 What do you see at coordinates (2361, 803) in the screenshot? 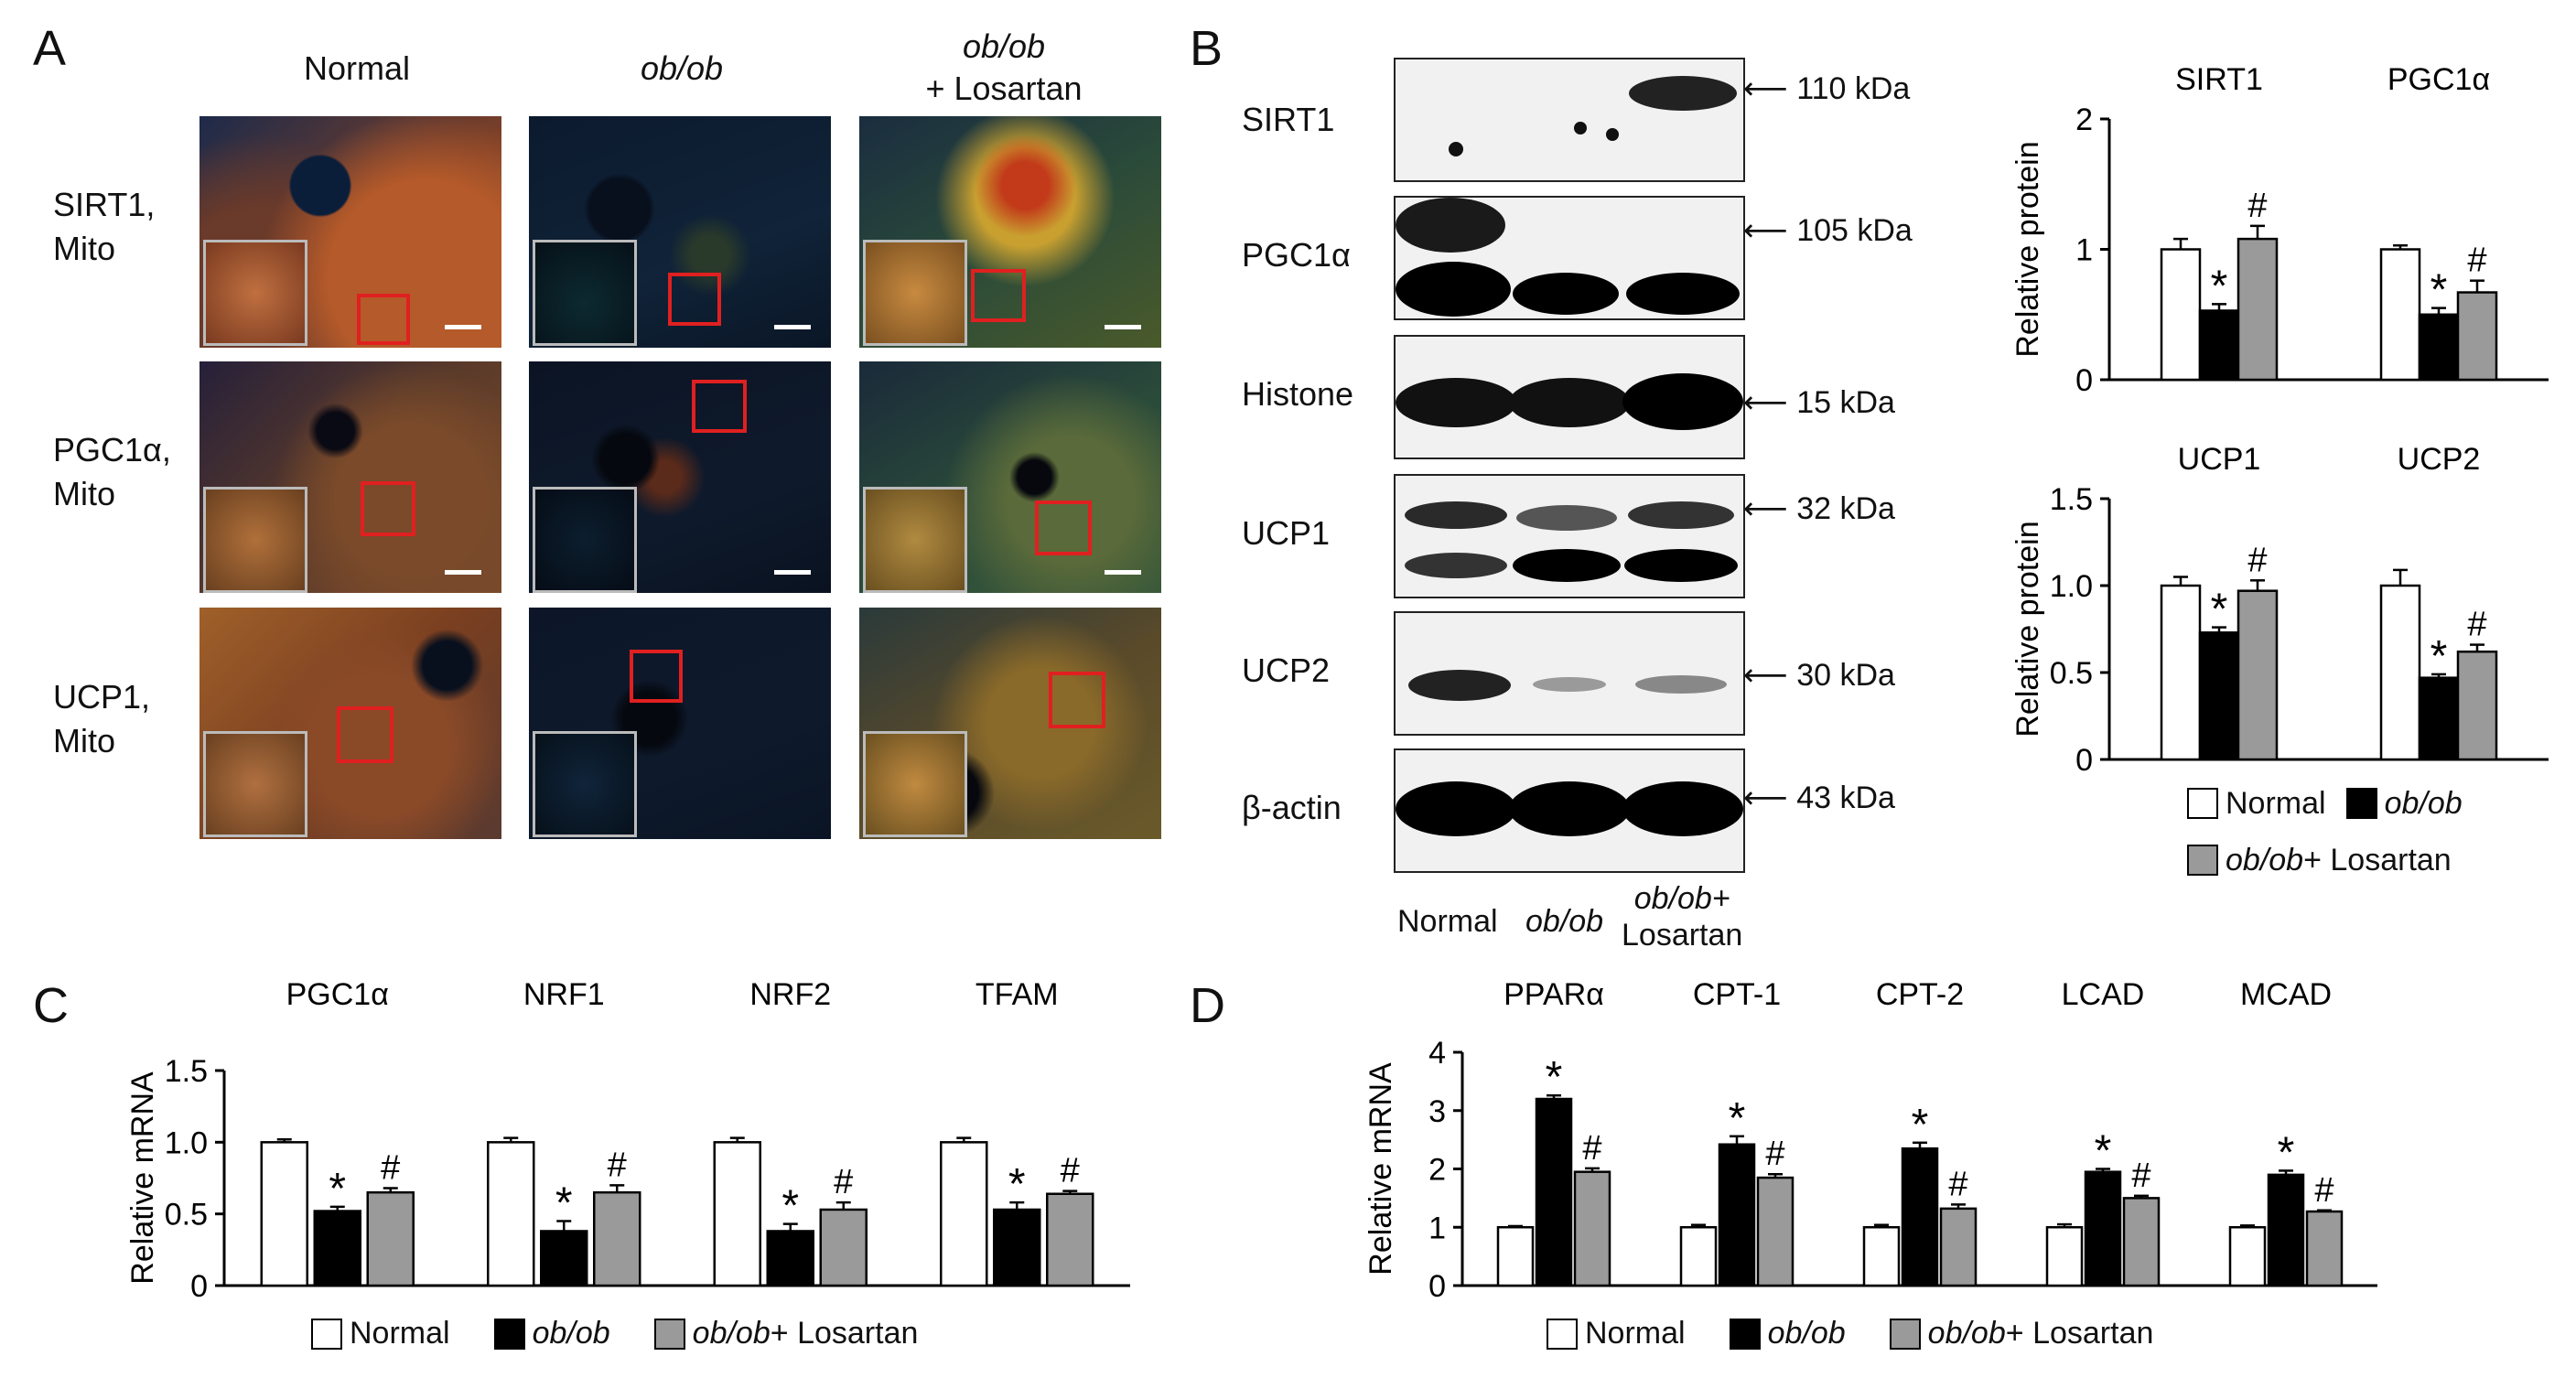
I see `legend-b-swatch-obob` at bounding box center [2361, 803].